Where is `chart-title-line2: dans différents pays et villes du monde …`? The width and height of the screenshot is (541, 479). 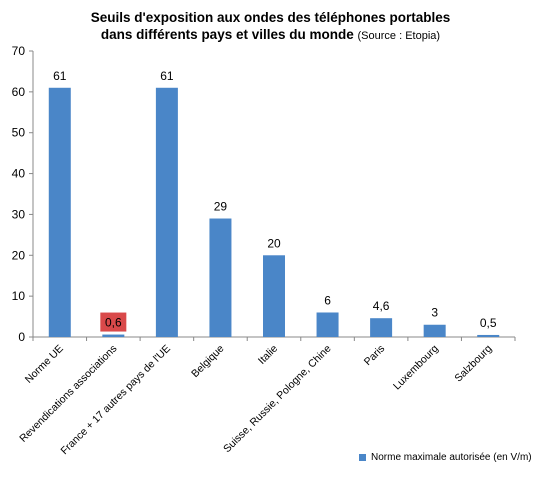 chart-title-line2: dans différents pays et villes du monde … is located at coordinates (270, 35).